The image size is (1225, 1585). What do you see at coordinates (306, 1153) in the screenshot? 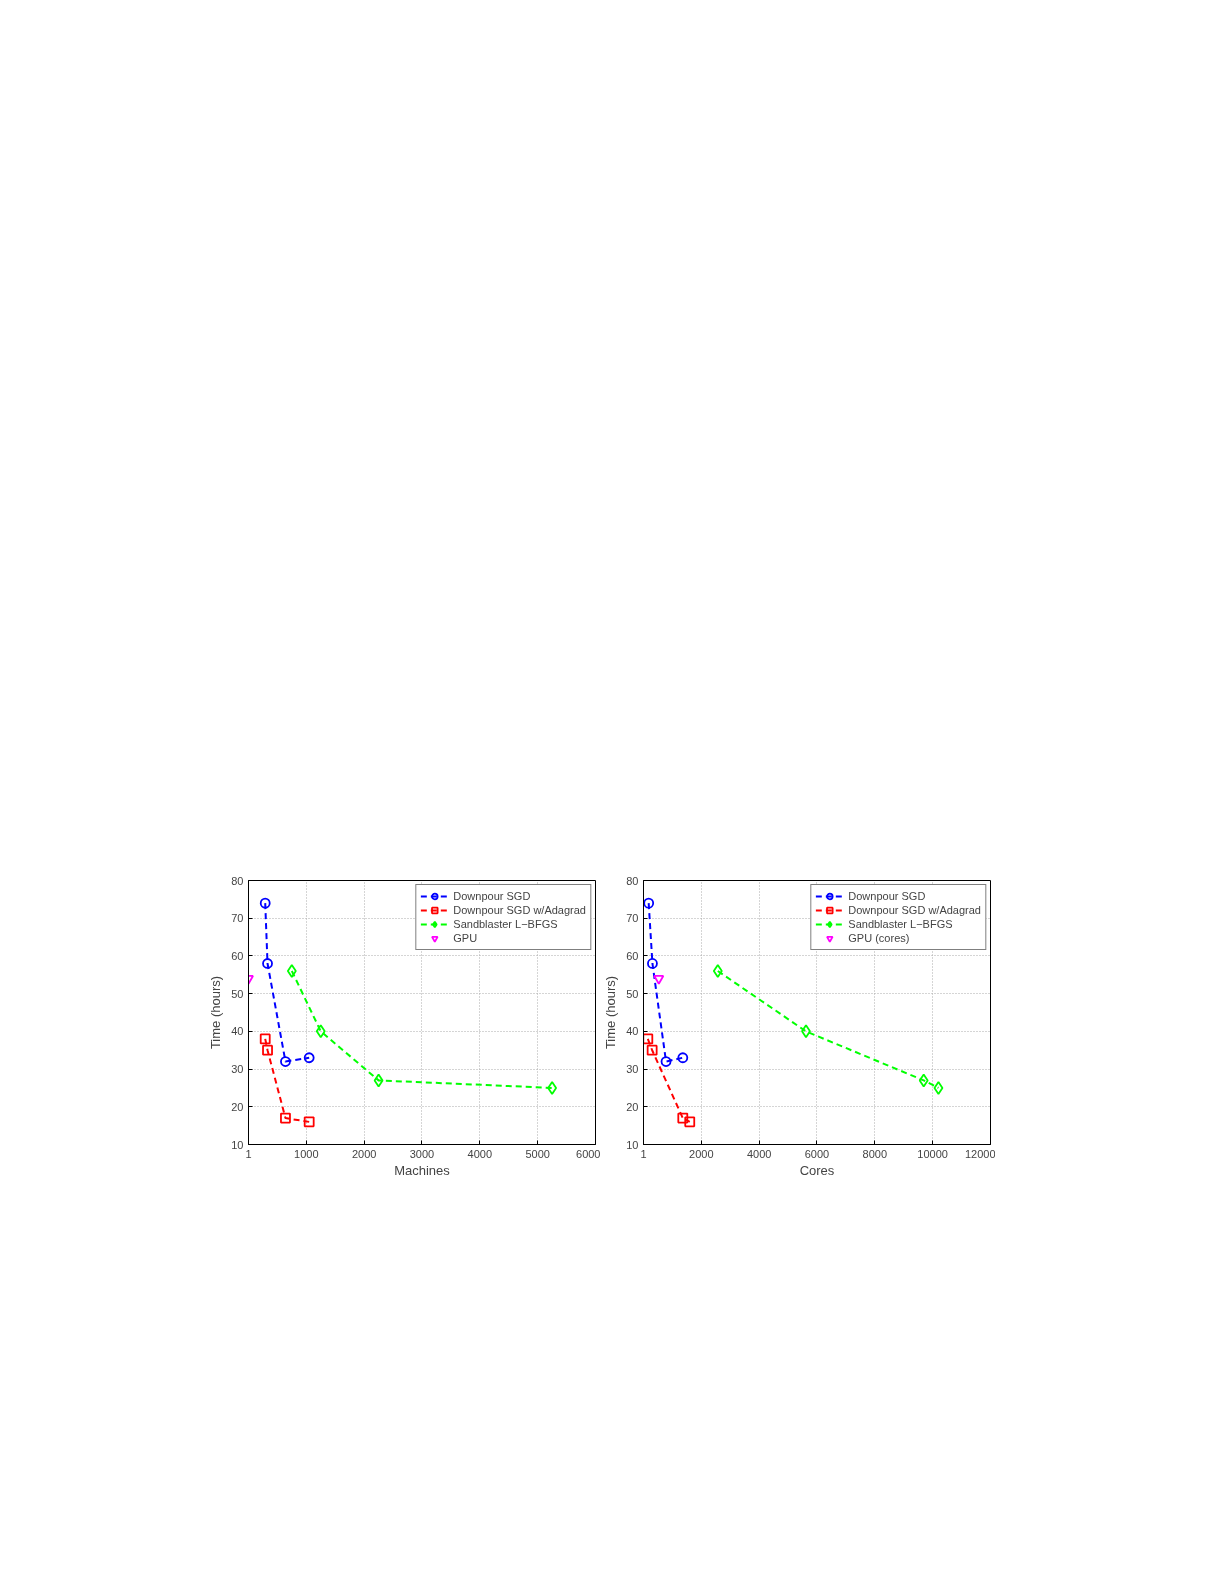
I see `x-tick-label: 1000` at bounding box center [306, 1153].